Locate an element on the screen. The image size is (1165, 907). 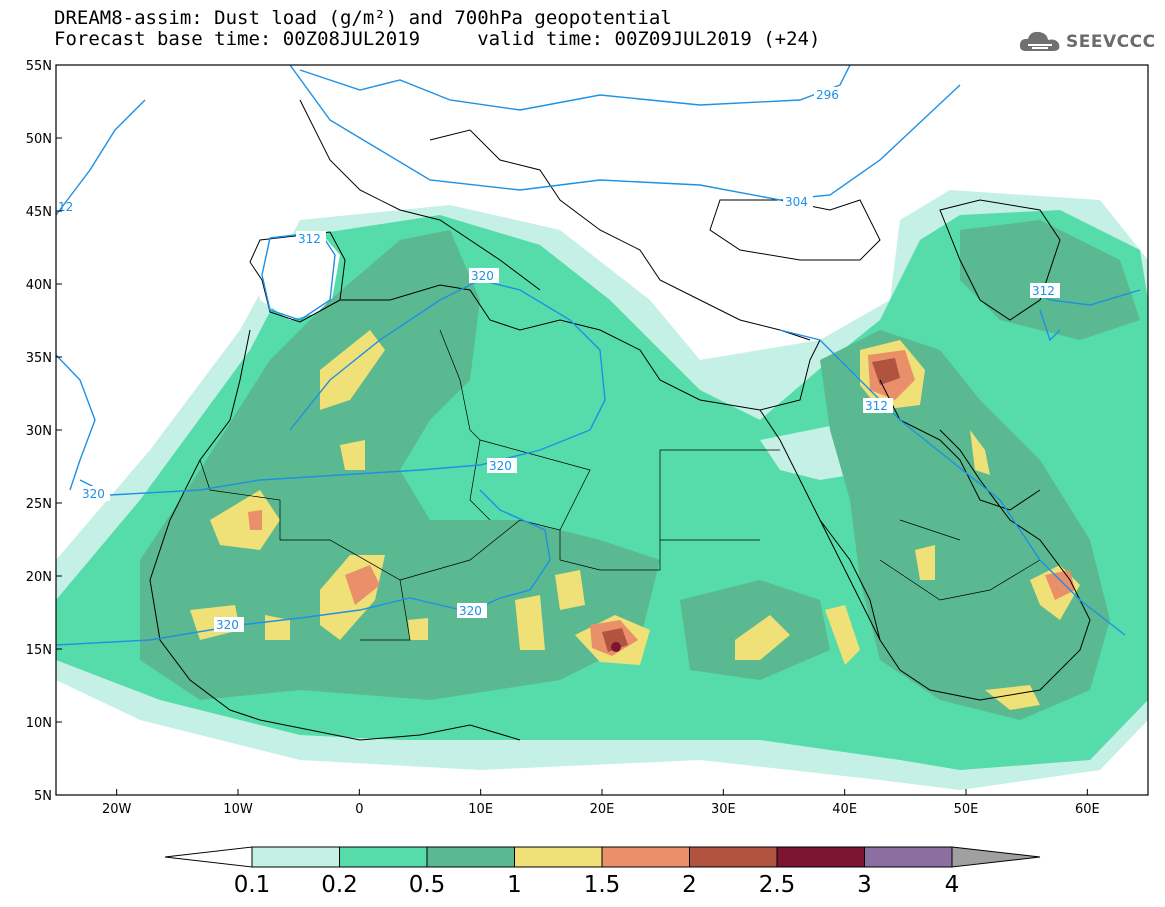
contour-label: 304 is located at coordinates (796, 202).